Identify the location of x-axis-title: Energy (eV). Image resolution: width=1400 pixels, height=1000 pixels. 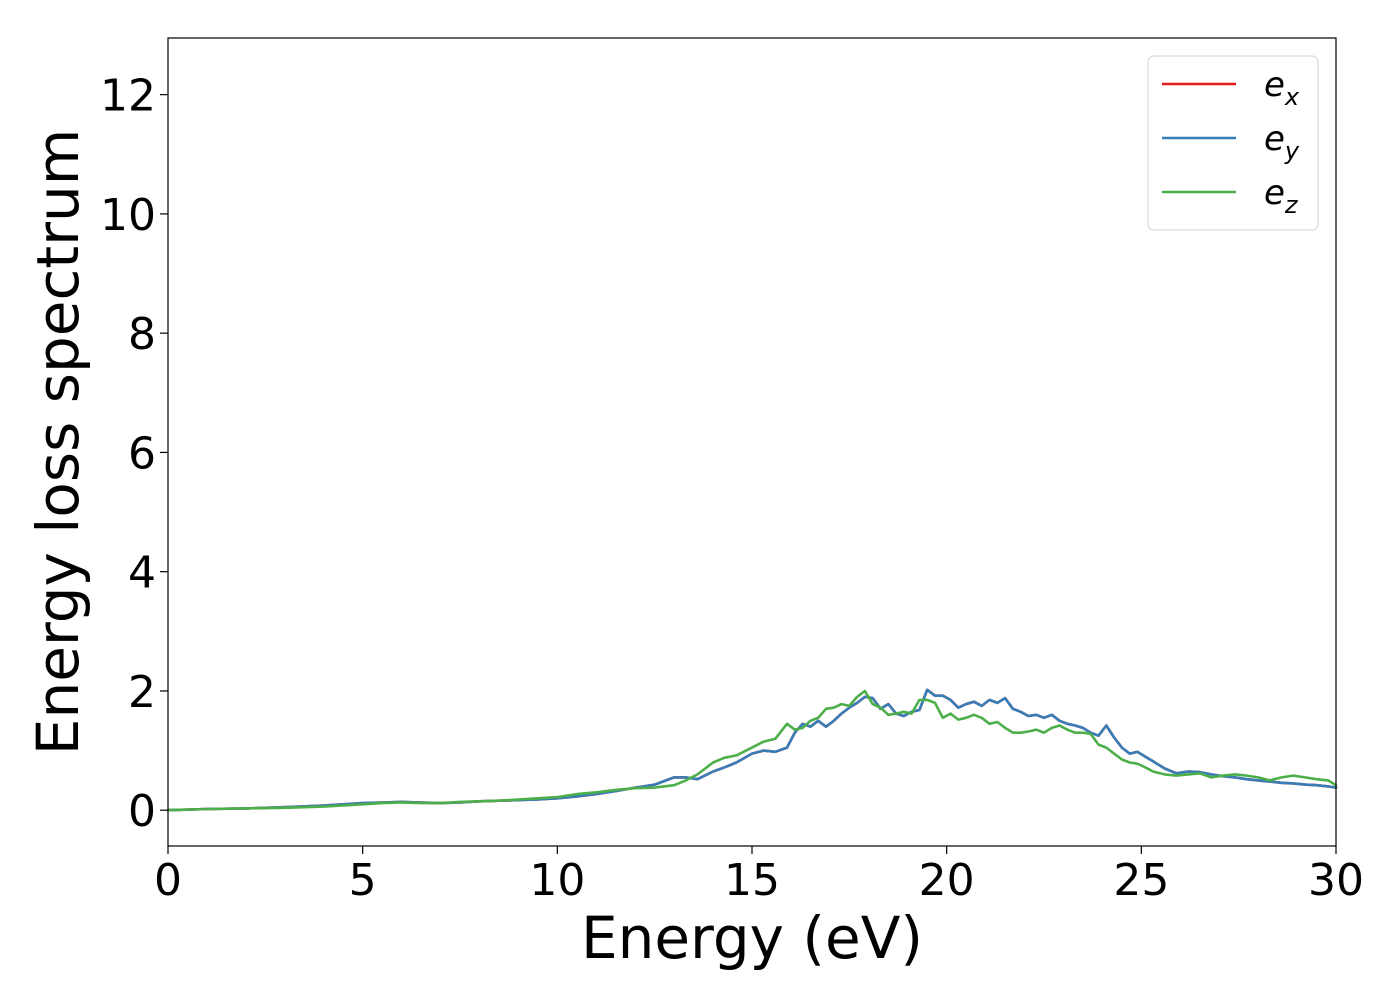
(752, 938).